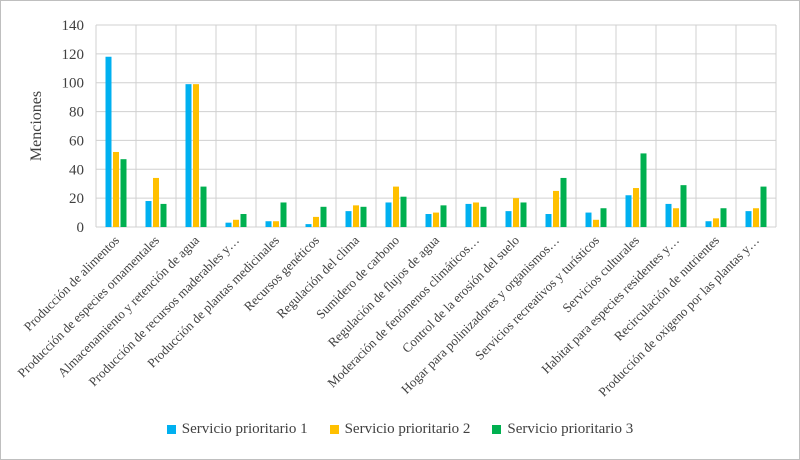  What do you see at coordinates (73, 84) in the screenshot?
I see `y-tick-label: 100` at bounding box center [73, 84].